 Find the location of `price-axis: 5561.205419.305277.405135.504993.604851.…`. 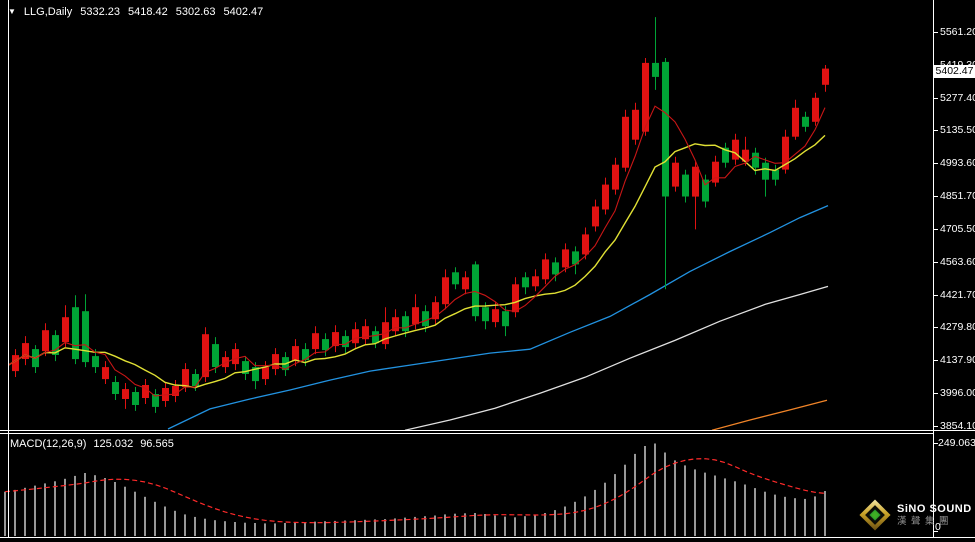

price-axis: 5561.205419.305277.405135.504993.604851.… is located at coordinates (954, 269).